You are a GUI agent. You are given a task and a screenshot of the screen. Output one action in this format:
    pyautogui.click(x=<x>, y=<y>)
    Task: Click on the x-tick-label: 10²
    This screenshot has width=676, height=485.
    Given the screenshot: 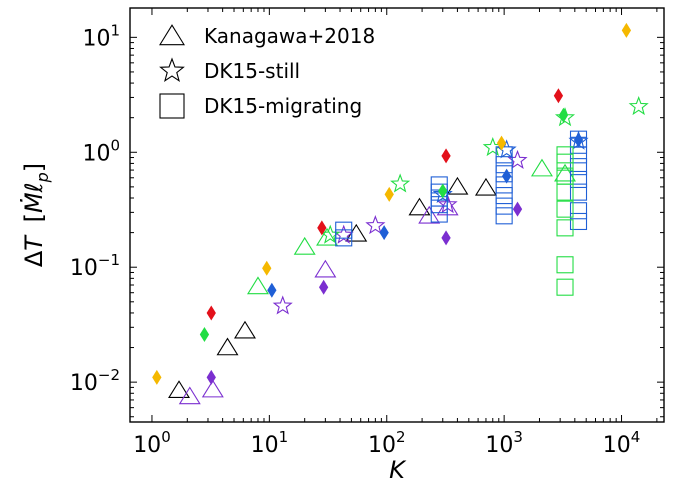 What is the action you would take?
    pyautogui.click(x=387, y=443)
    